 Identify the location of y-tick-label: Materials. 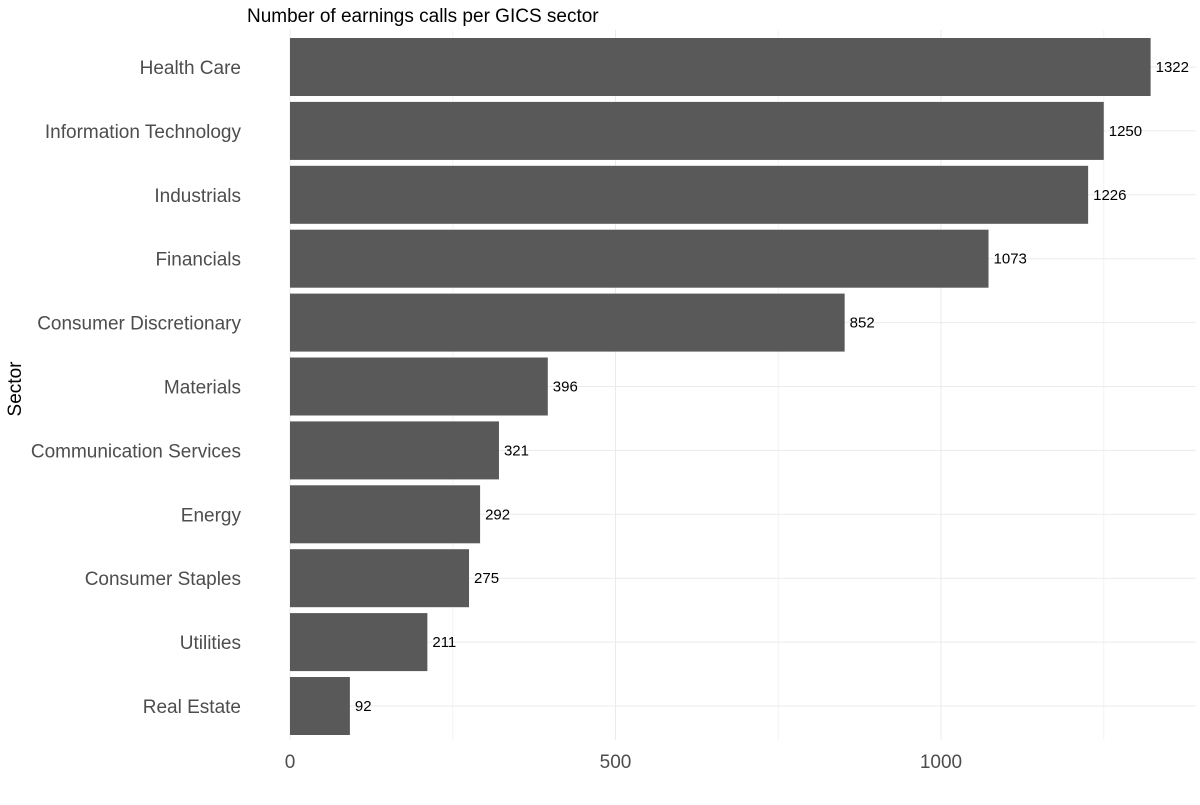
(202, 388).